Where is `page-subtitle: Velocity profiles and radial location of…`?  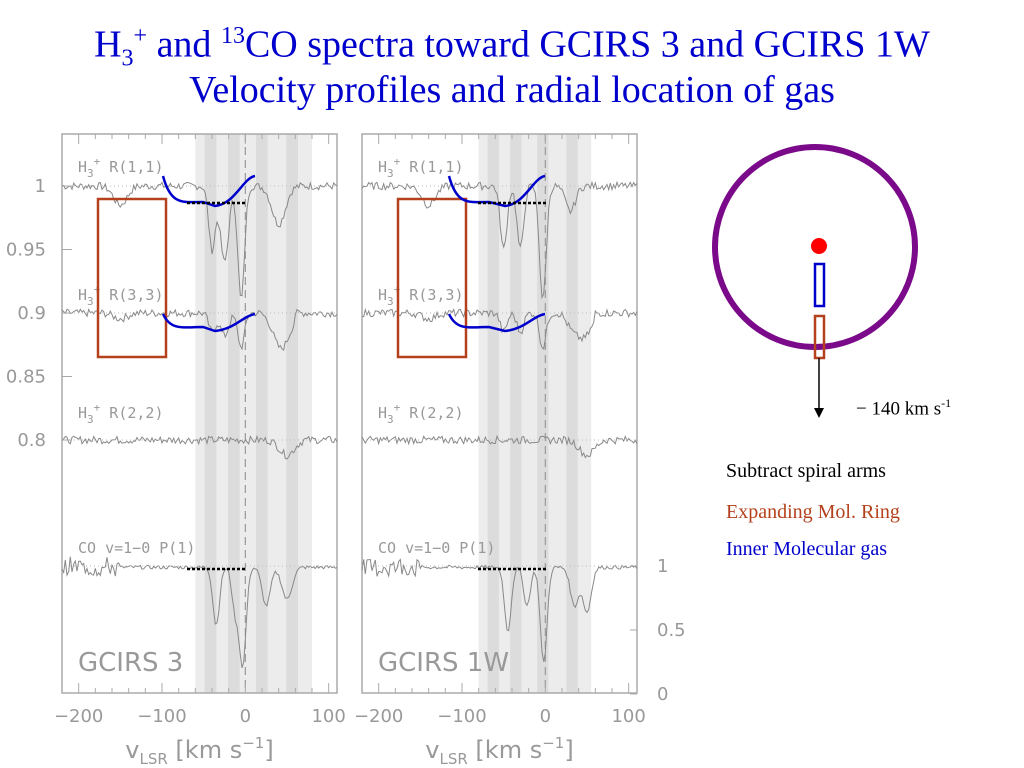
page-subtitle: Velocity profiles and radial location of… is located at coordinates (512, 90).